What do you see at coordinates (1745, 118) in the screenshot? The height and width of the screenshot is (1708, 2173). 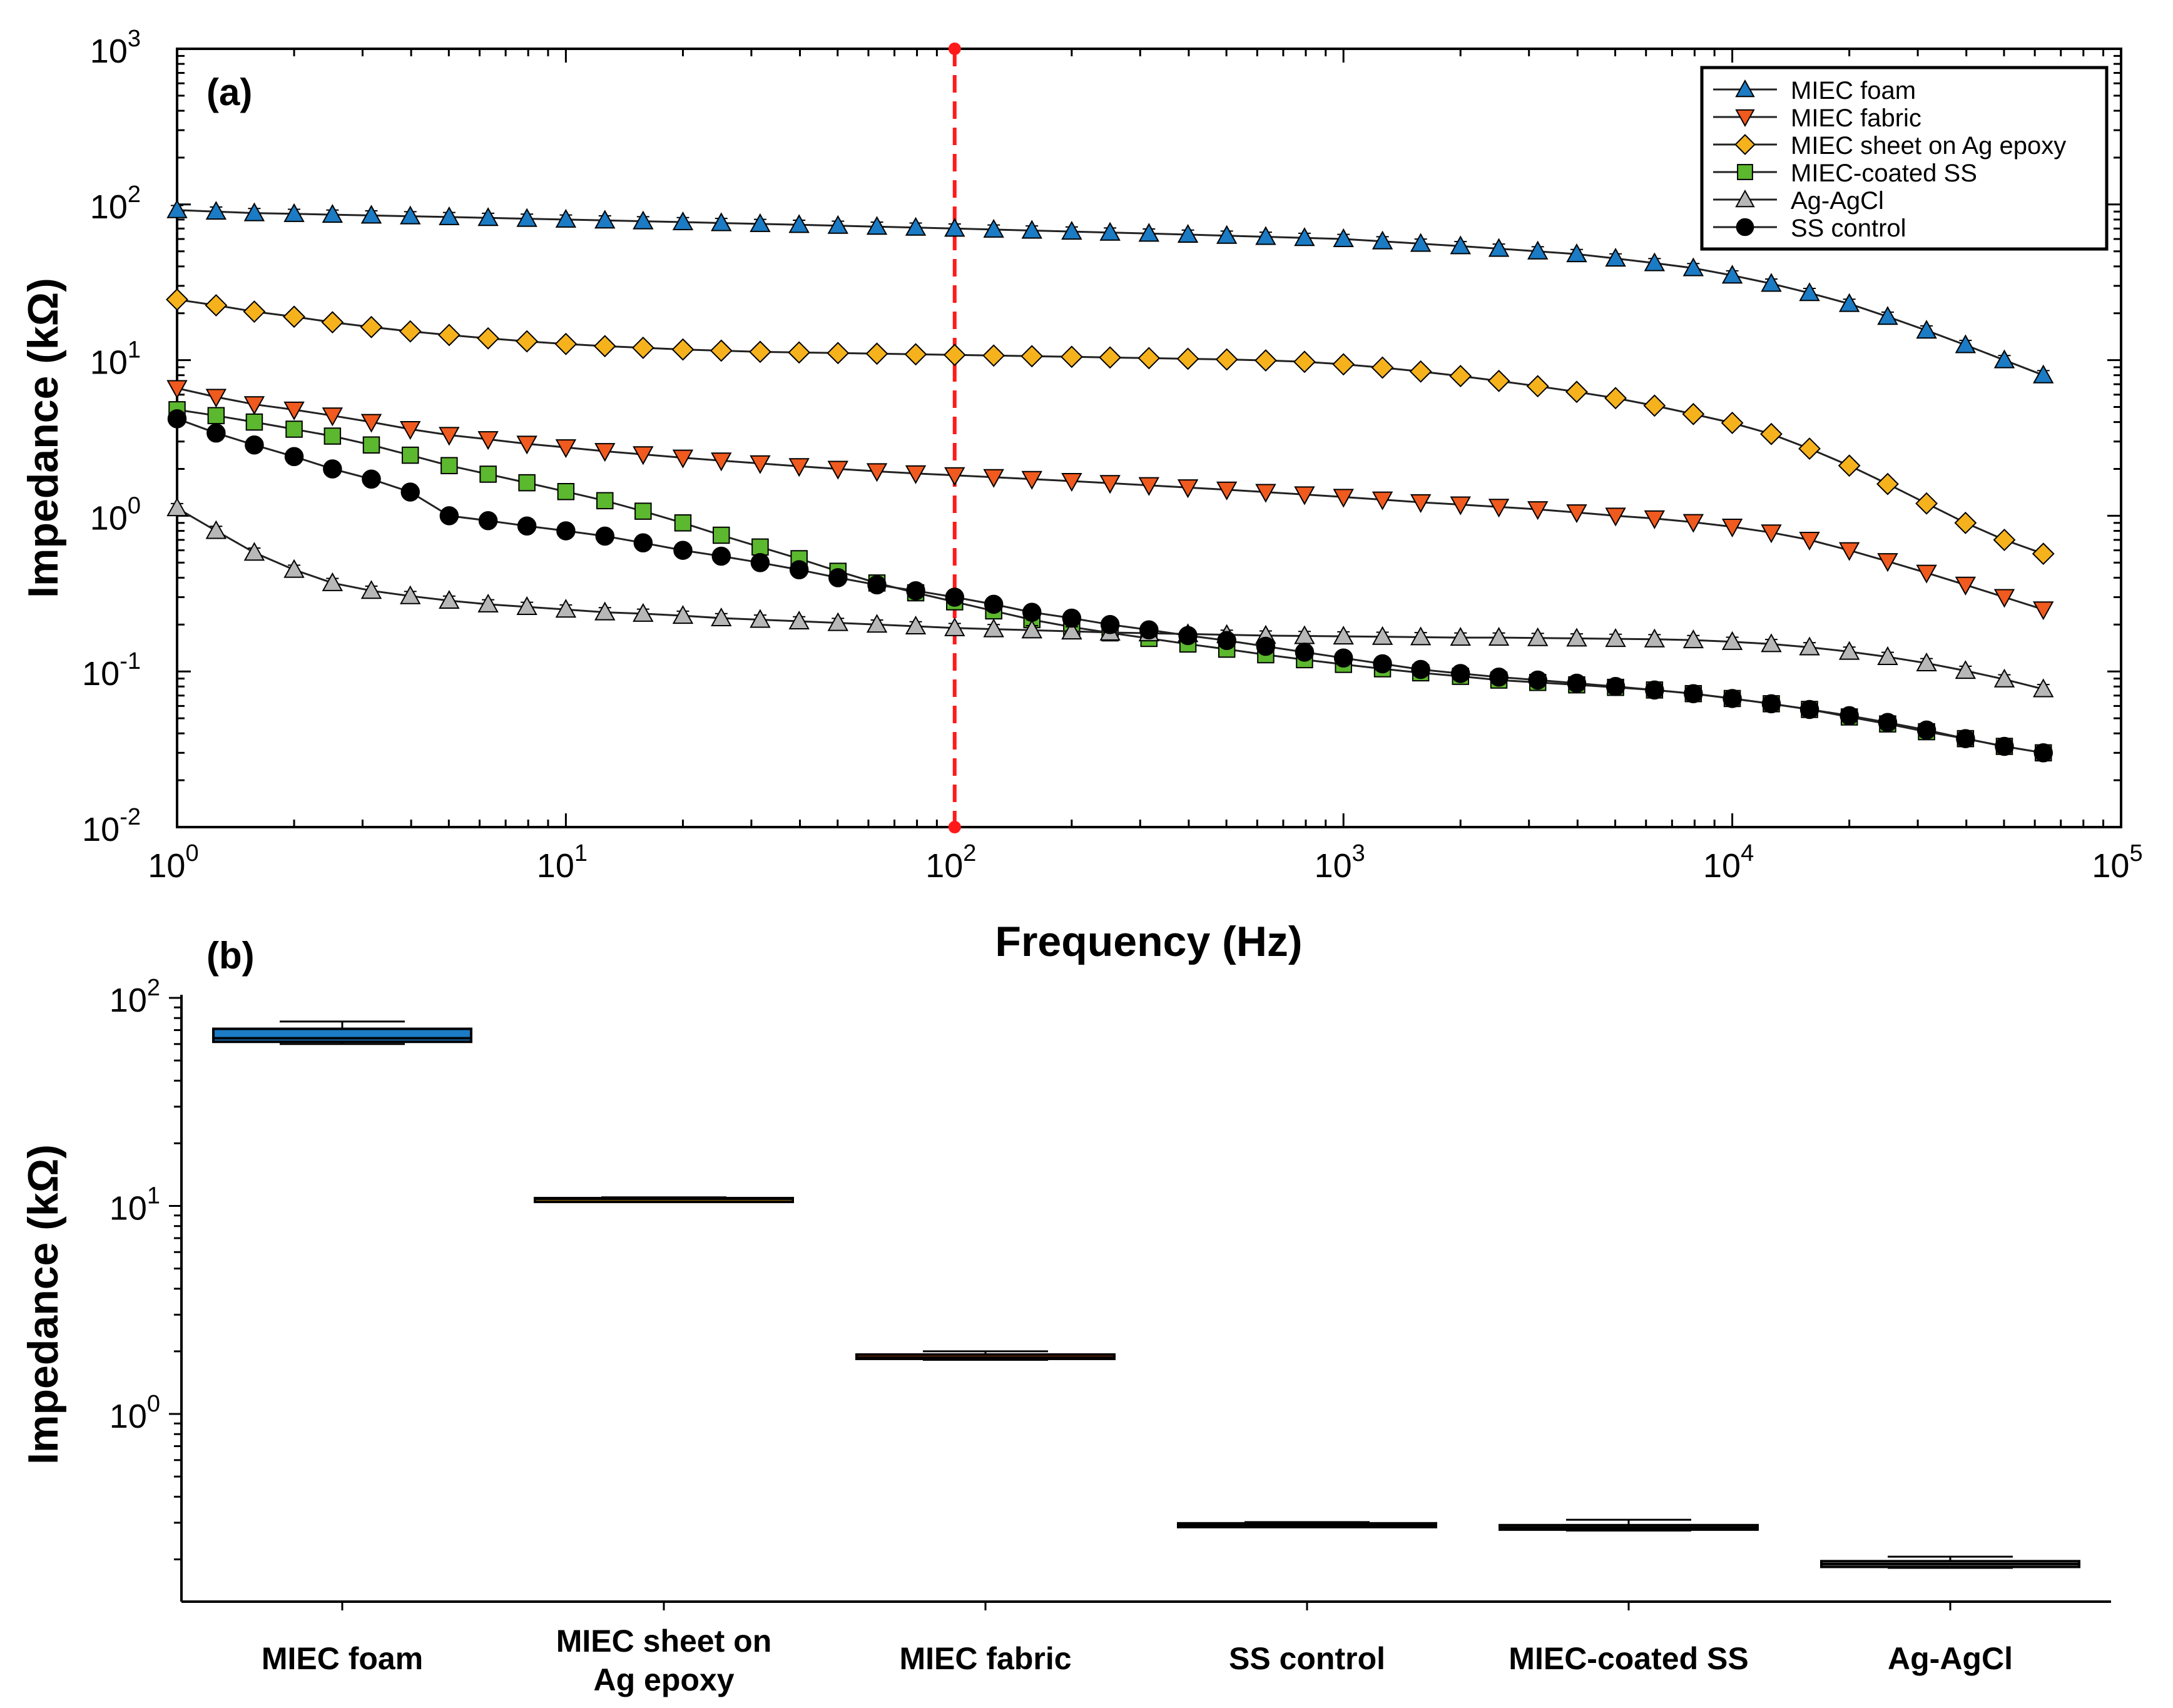 I see `legend-marker-miec-fabric` at bounding box center [1745, 118].